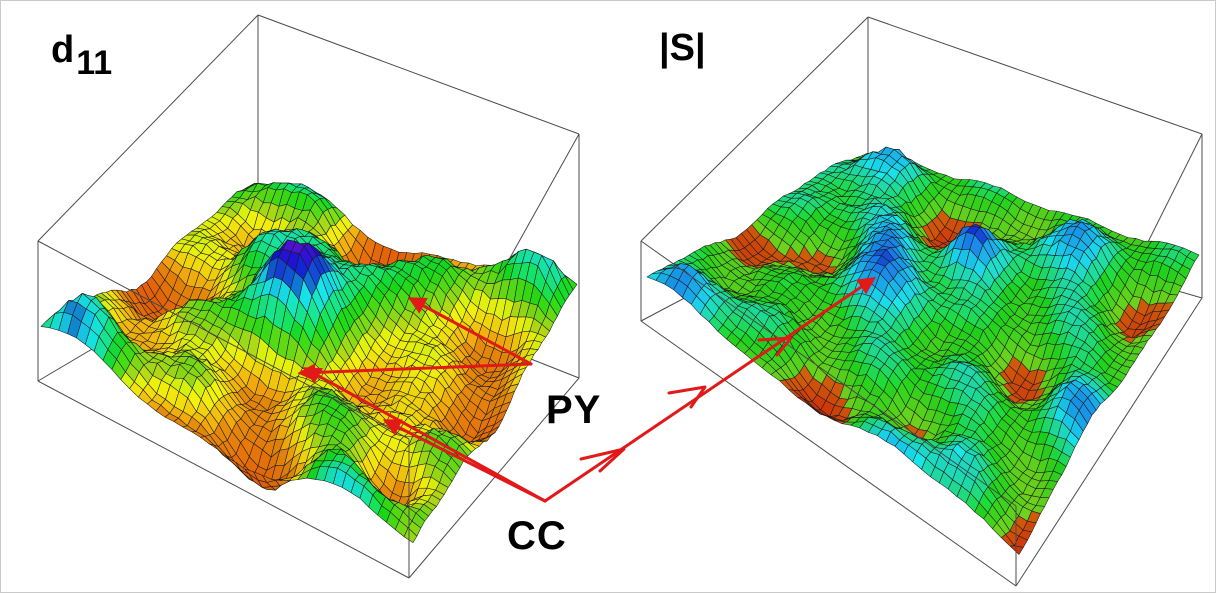  Describe the element at coordinates (537, 536) in the screenshot. I see `cc-label: CC` at that location.